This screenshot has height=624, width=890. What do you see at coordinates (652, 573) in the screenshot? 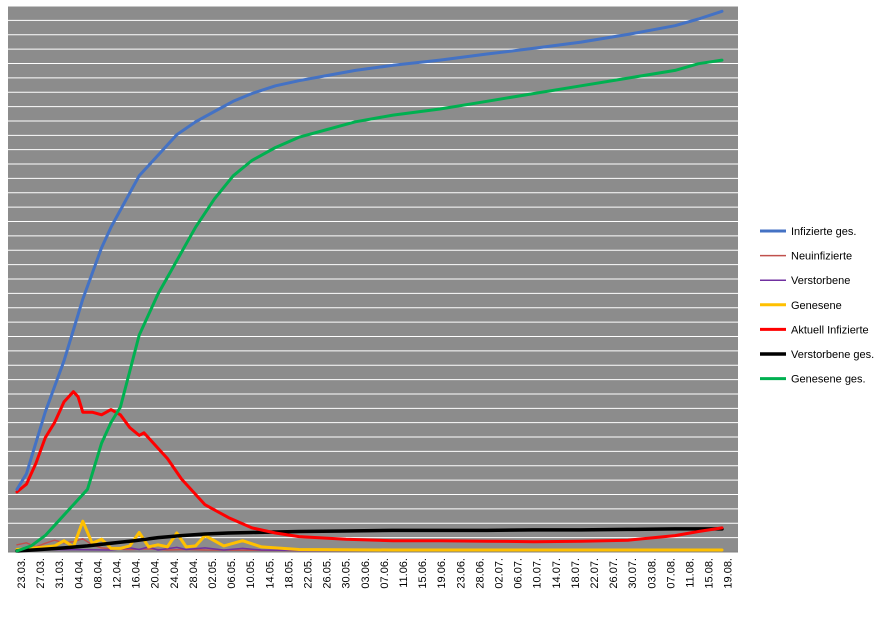
I see `x-tick-label: 03.08.` at bounding box center [652, 573].